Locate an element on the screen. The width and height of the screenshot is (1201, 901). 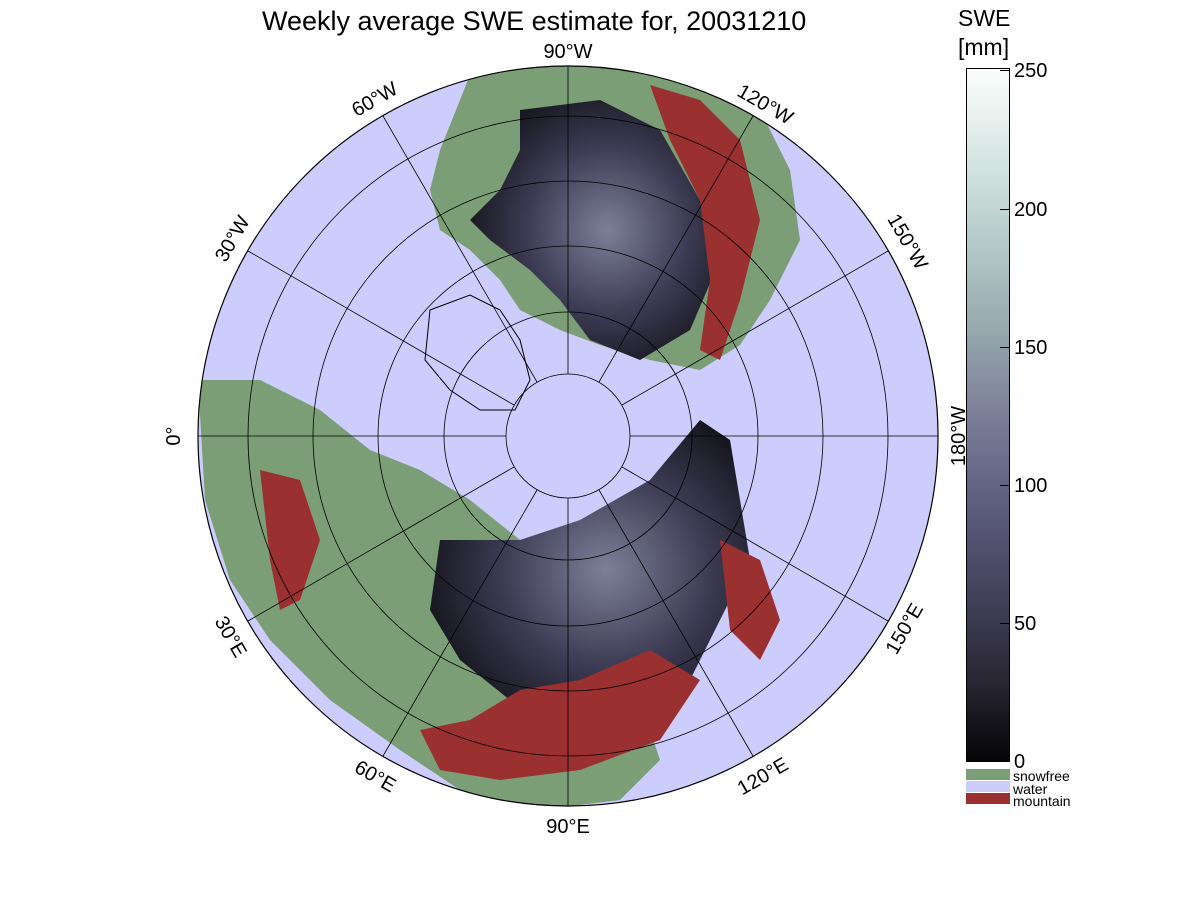
colorbar-tick-label: 100 is located at coordinates (1031, 486).